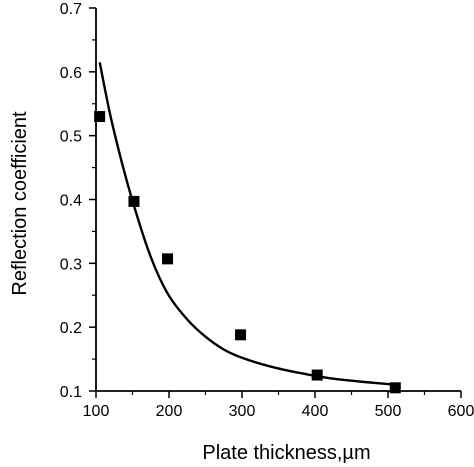 This screenshot has height=467, width=474. I want to click on y-axis-title: Reflection coefficient, so click(20, 203).